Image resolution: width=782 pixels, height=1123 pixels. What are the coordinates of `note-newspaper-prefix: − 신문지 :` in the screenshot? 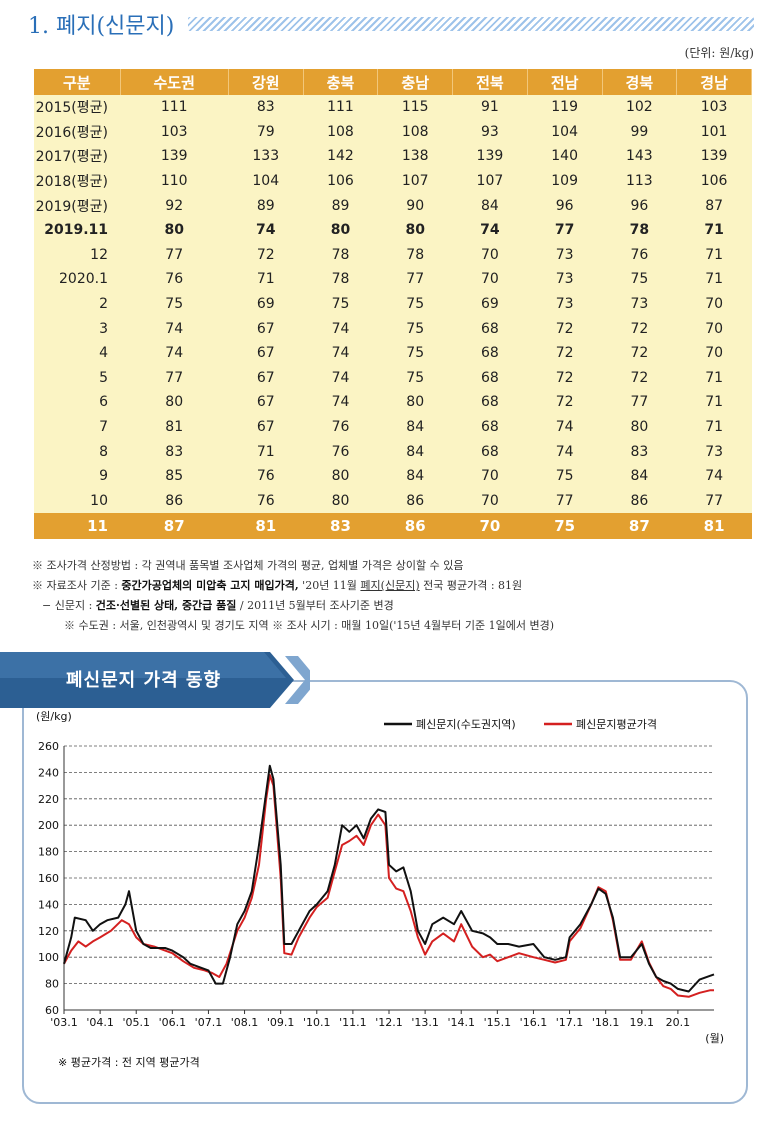 It's located at (69, 605).